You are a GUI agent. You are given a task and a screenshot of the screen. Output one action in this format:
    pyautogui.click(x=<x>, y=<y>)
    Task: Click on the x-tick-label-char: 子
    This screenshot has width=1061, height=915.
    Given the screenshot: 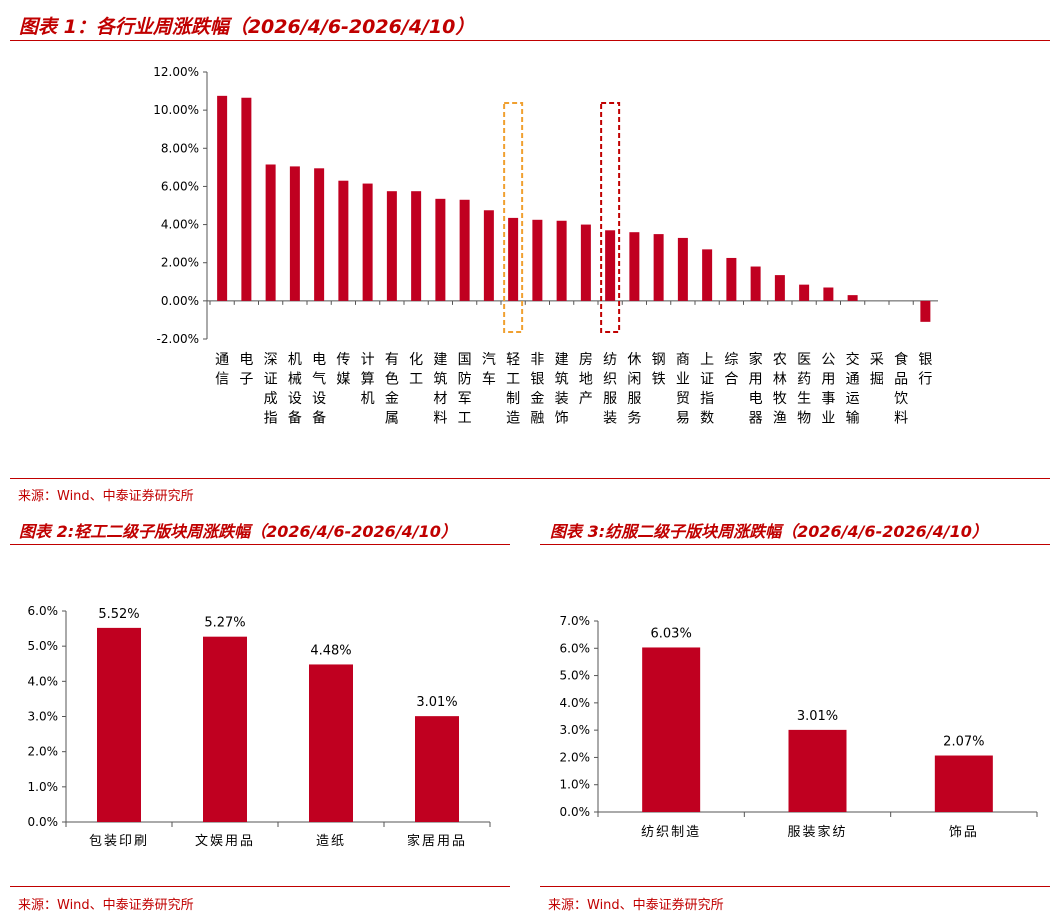 What is the action you would take?
    pyautogui.click(x=246, y=380)
    